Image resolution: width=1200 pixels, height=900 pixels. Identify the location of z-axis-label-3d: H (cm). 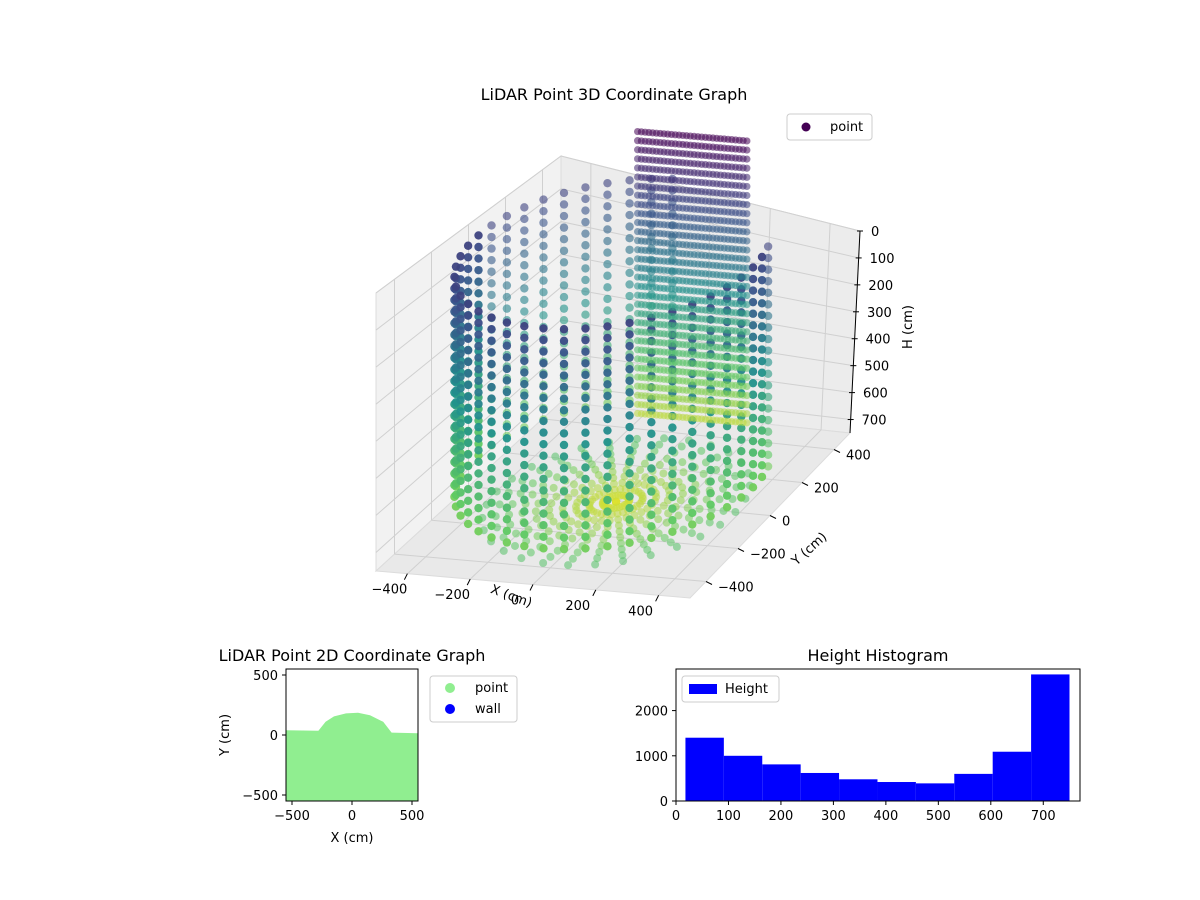
(908, 327).